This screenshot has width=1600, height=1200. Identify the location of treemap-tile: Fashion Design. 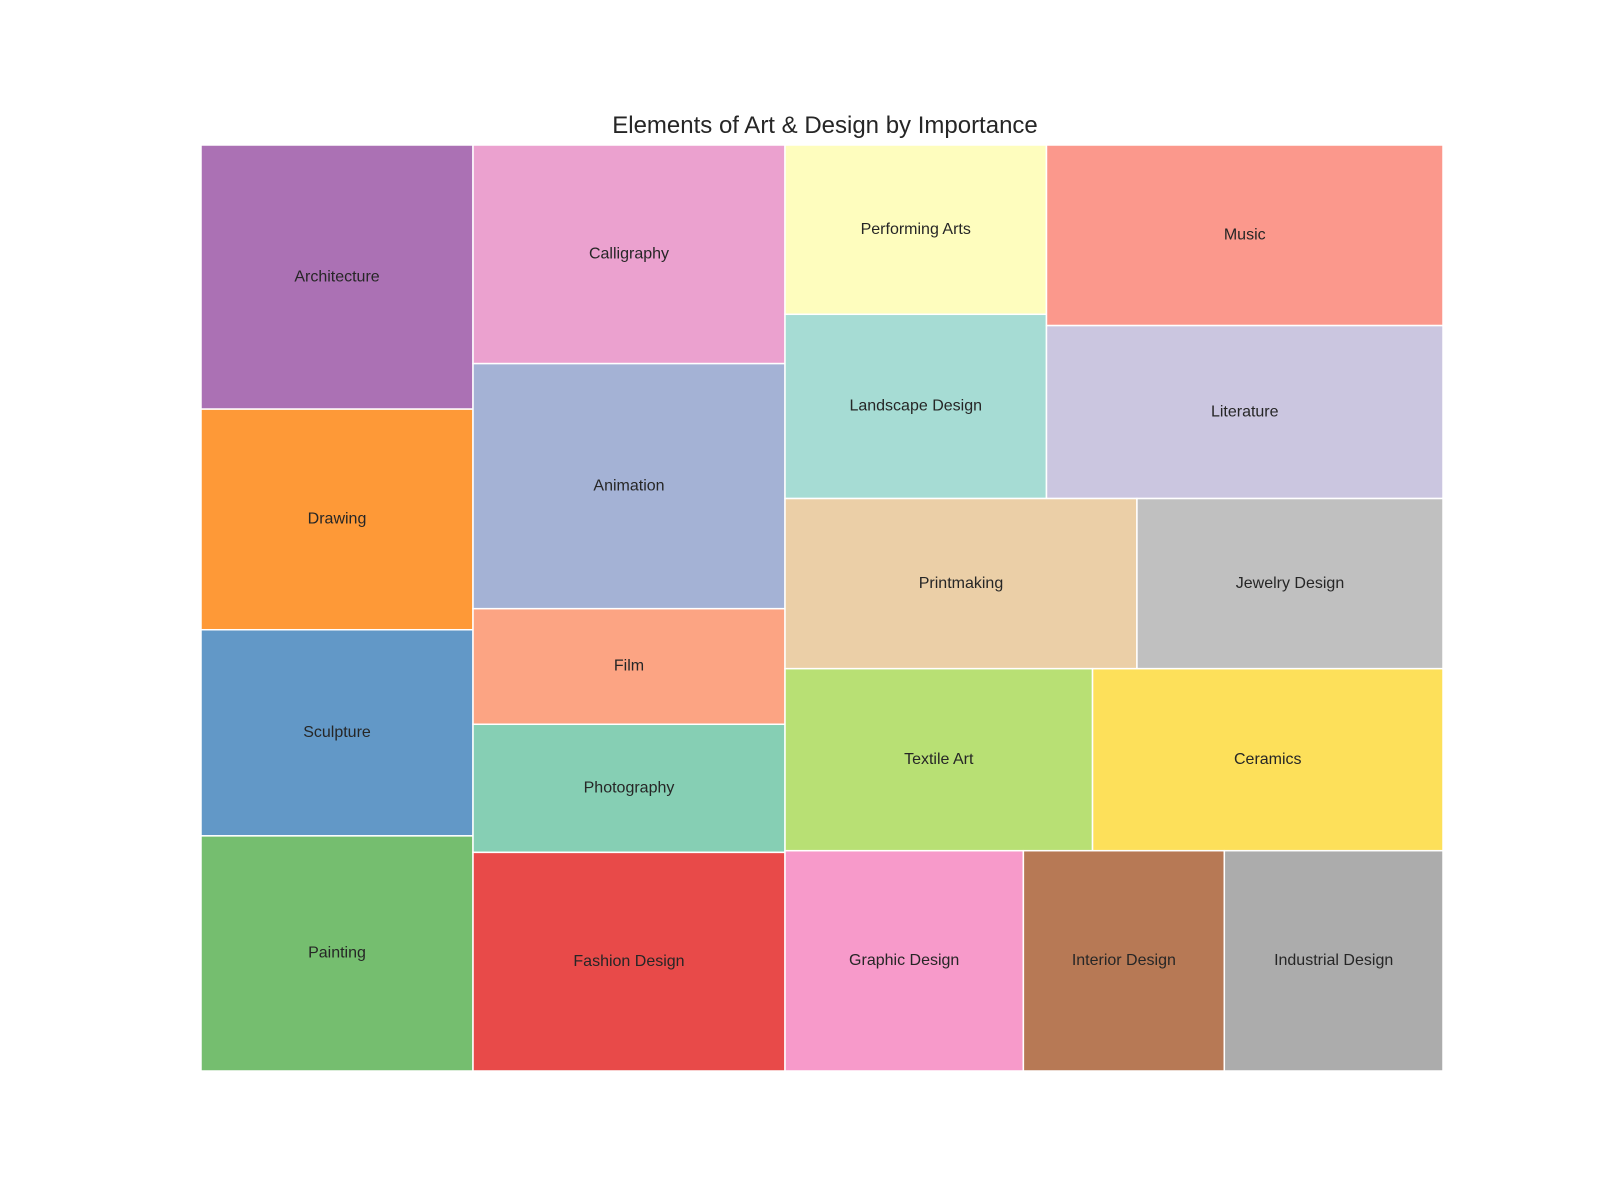
(629, 961).